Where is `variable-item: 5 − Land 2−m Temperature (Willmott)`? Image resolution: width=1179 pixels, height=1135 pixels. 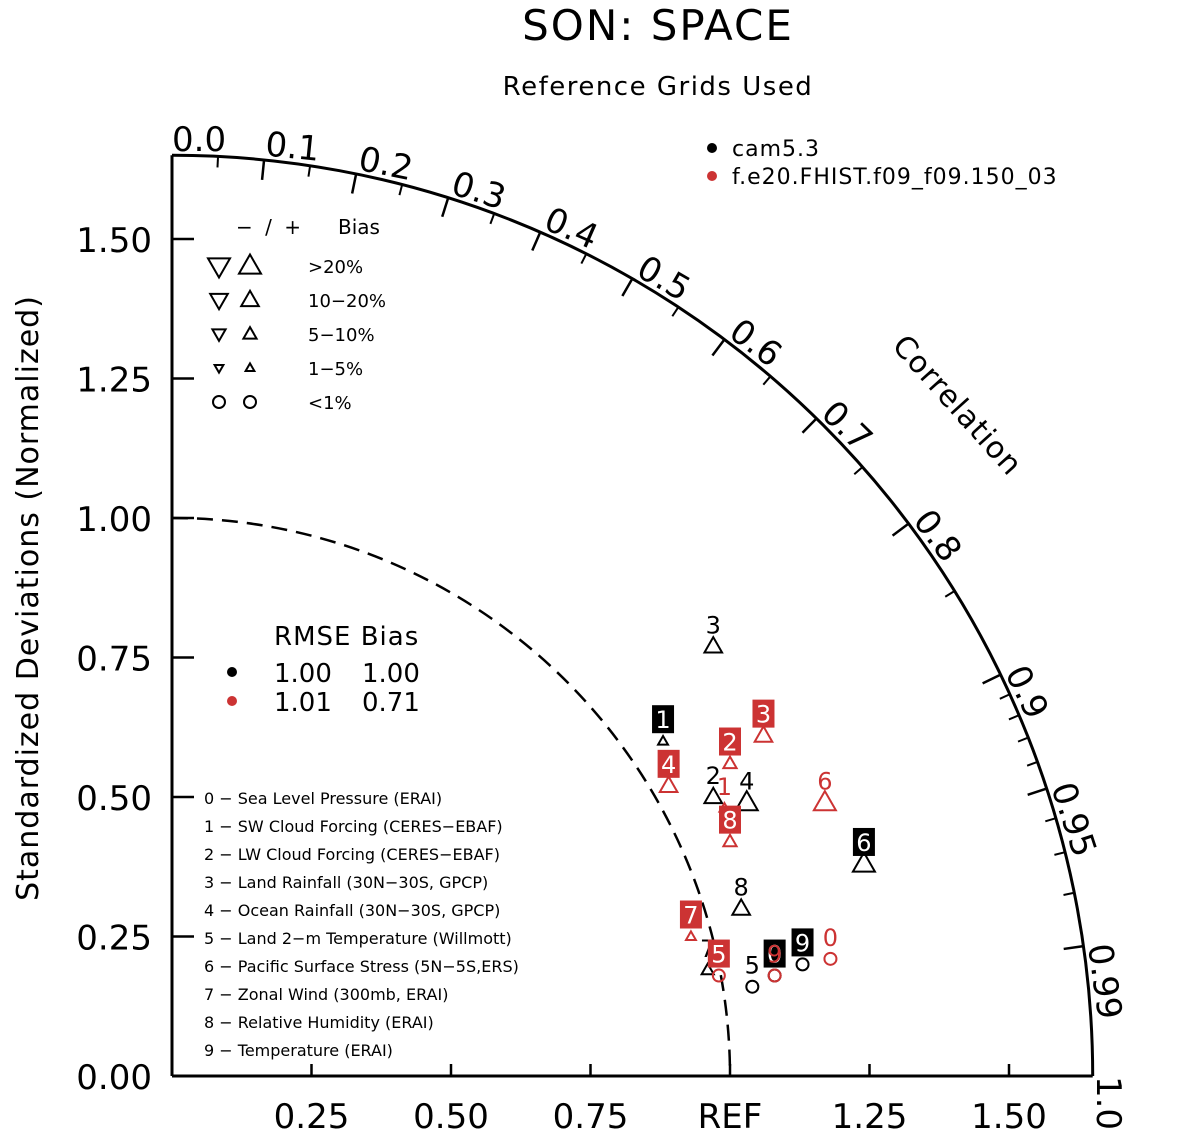 variable-item: 5 − Land 2−m Temperature (Willmott) is located at coordinates (358, 938).